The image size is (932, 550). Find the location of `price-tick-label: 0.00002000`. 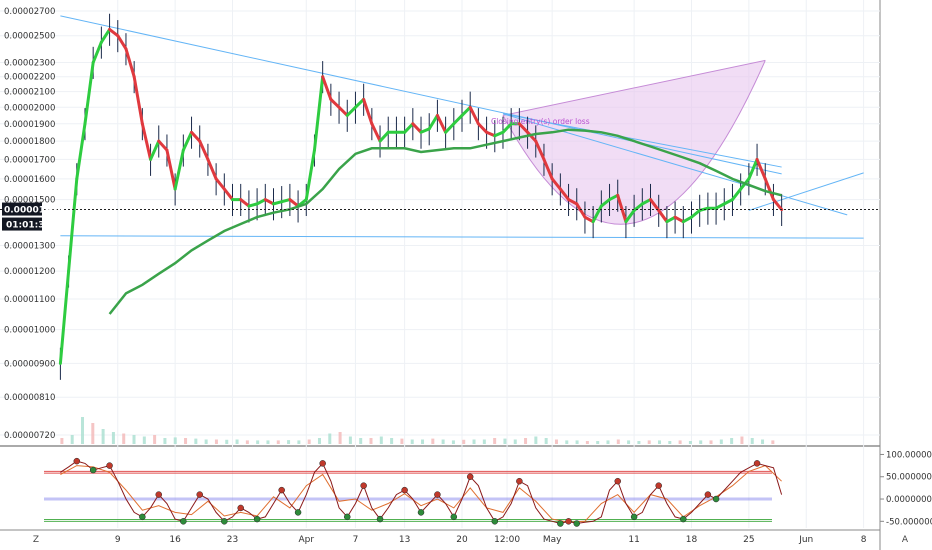

price-tick-label: 0.00002000 is located at coordinates (29, 108).